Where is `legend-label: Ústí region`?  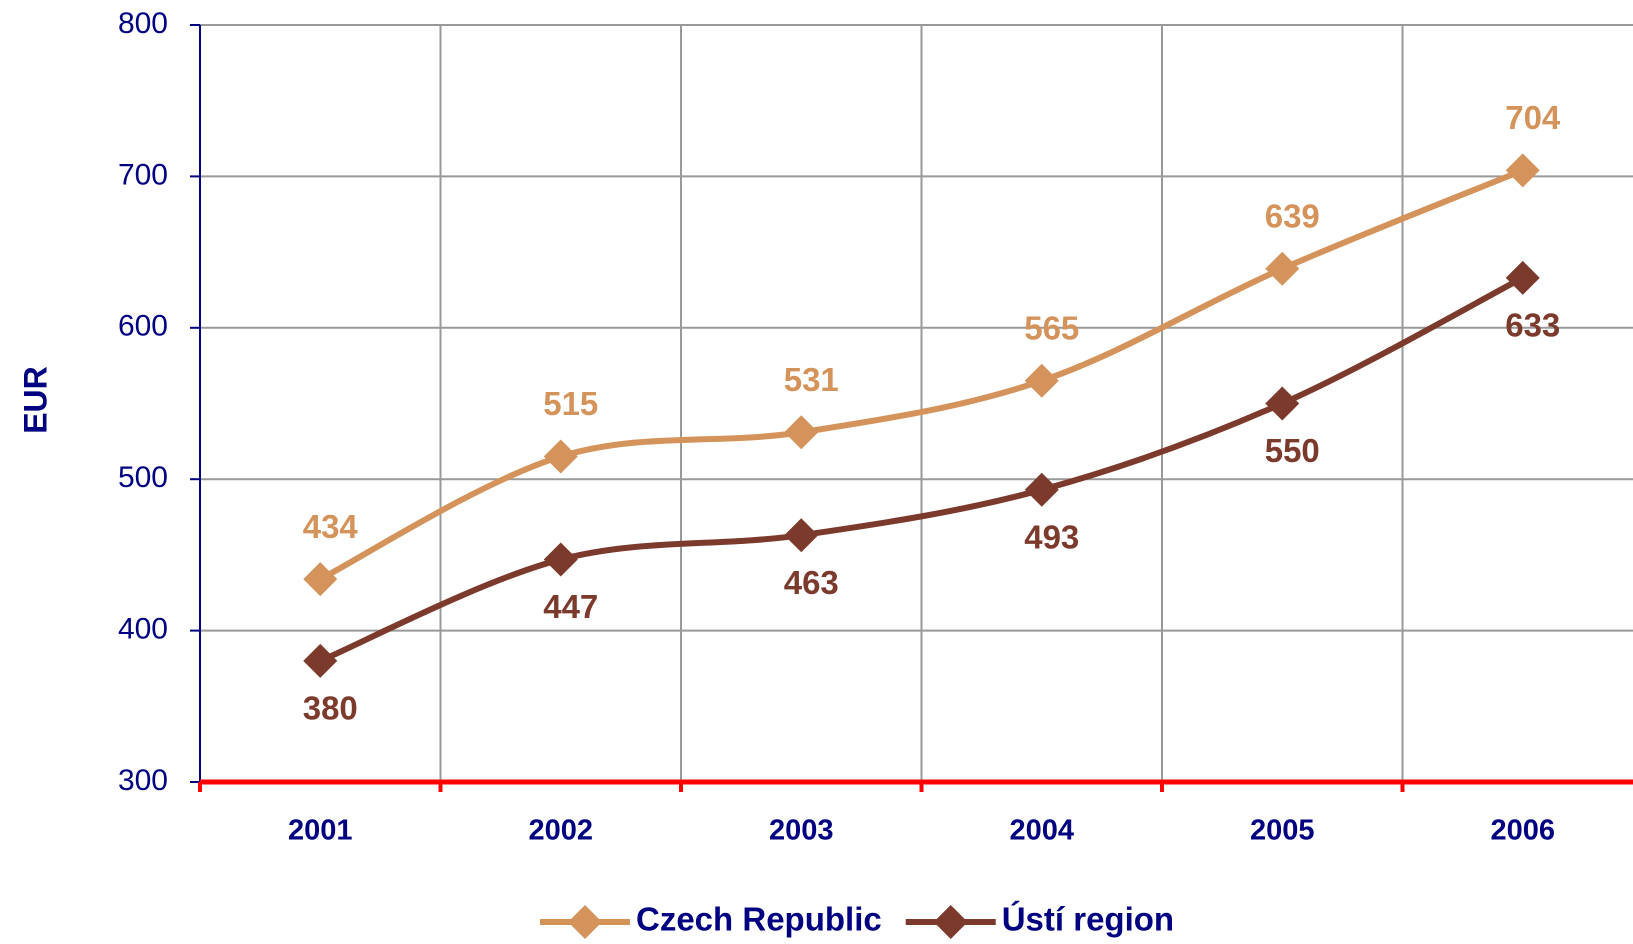
legend-label: Ústí region is located at coordinates (1088, 919).